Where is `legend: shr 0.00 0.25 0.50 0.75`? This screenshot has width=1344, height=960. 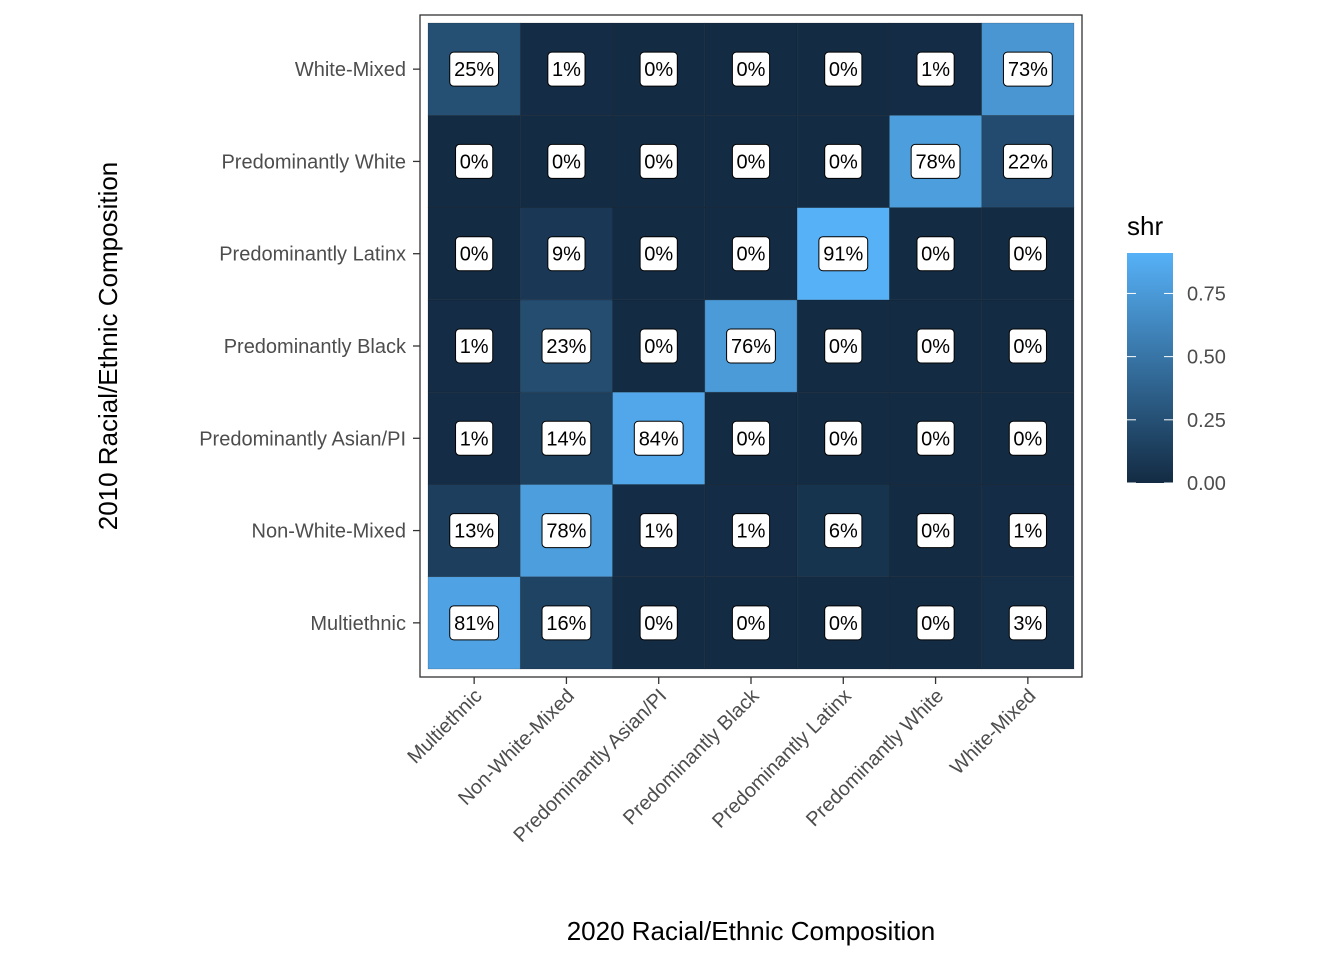
legend: shr 0.00 0.25 0.50 0.75 is located at coordinates (1176, 353).